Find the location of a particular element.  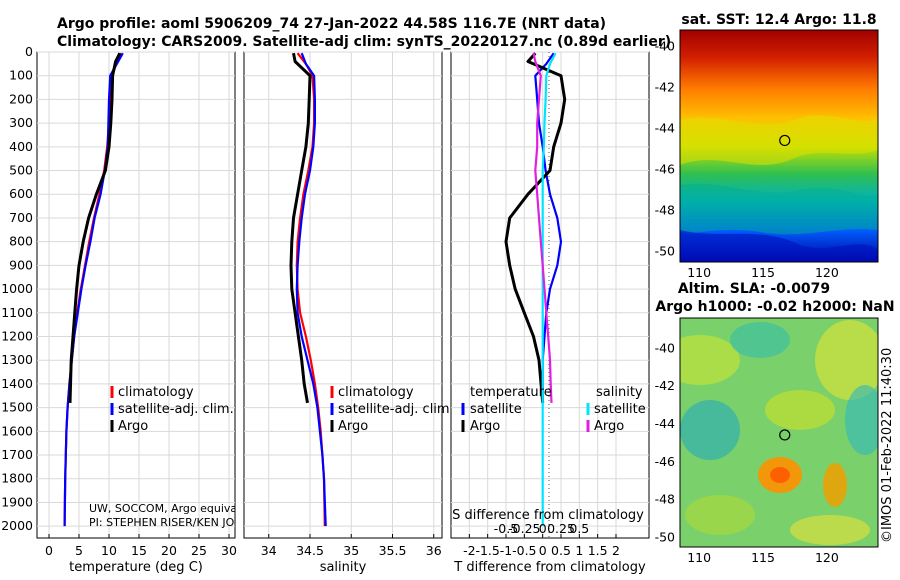

sst-cold-band is located at coordinates (779, 209).